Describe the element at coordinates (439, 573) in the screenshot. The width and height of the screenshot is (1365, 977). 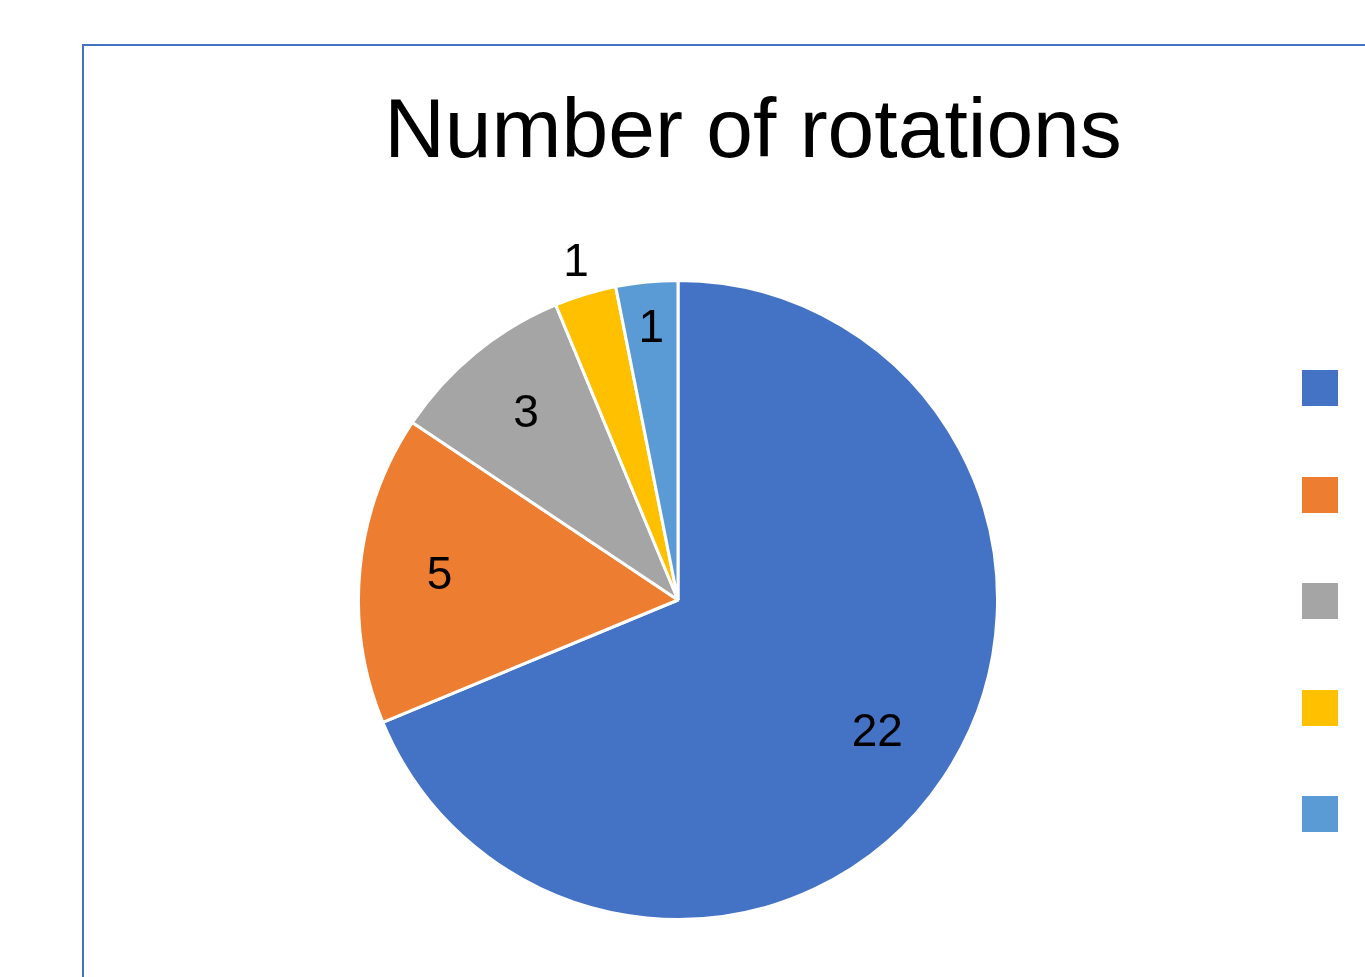
I see `data-label: 5` at that location.